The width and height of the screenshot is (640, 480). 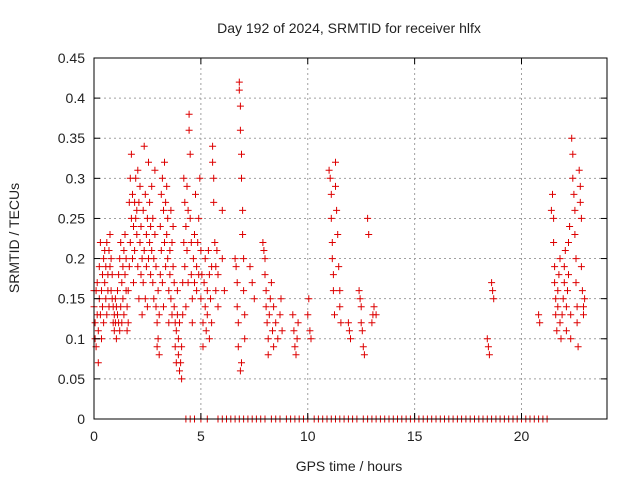 I want to click on x-tick-label: 10, so click(x=308, y=436).